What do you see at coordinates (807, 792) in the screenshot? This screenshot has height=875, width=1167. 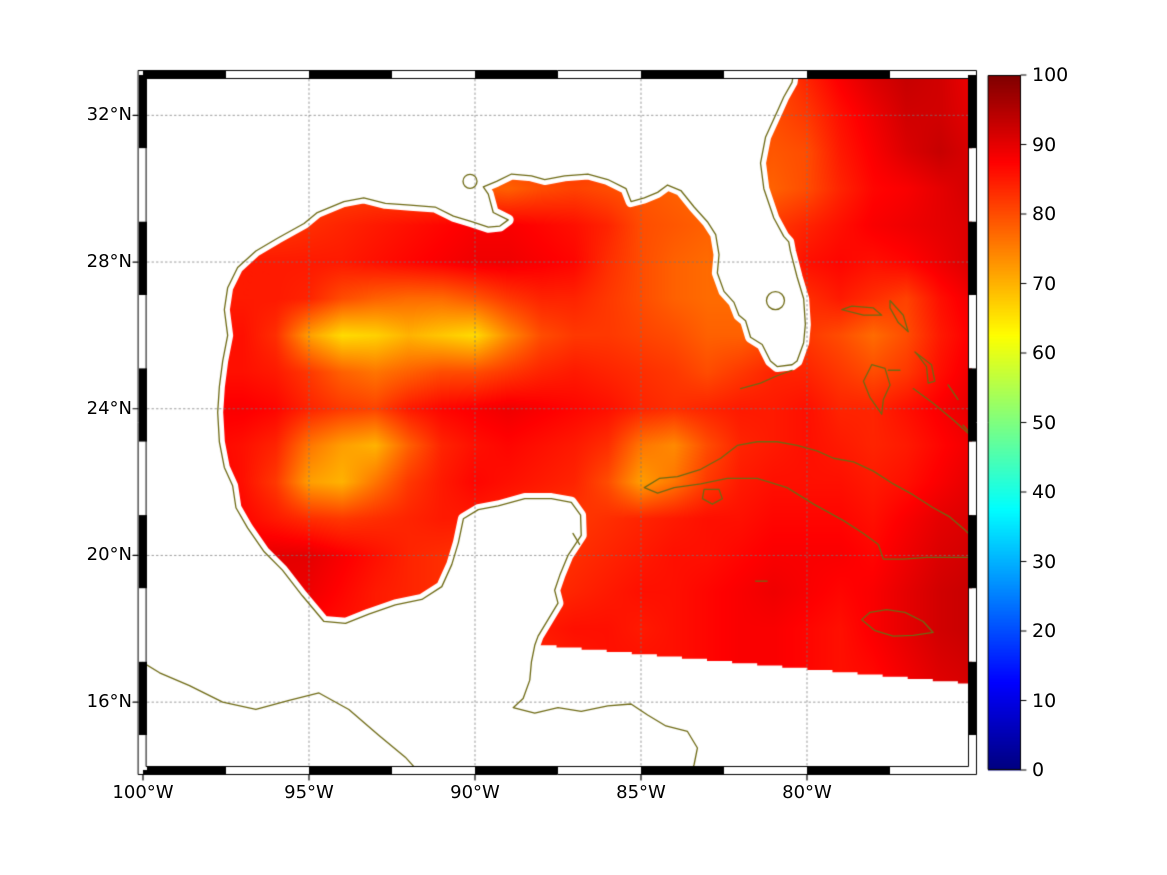 I see `x-axis-tick-label: 80°W` at bounding box center [807, 792].